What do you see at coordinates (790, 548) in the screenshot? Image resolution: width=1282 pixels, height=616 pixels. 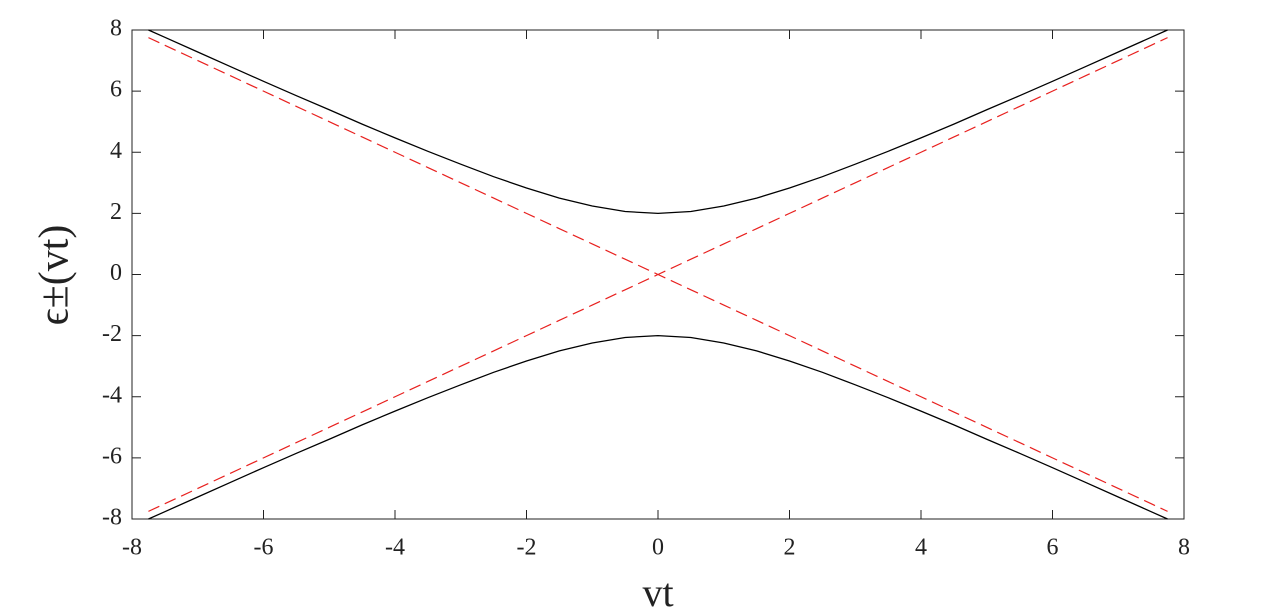 I see `x-tick-label: 2` at bounding box center [790, 548].